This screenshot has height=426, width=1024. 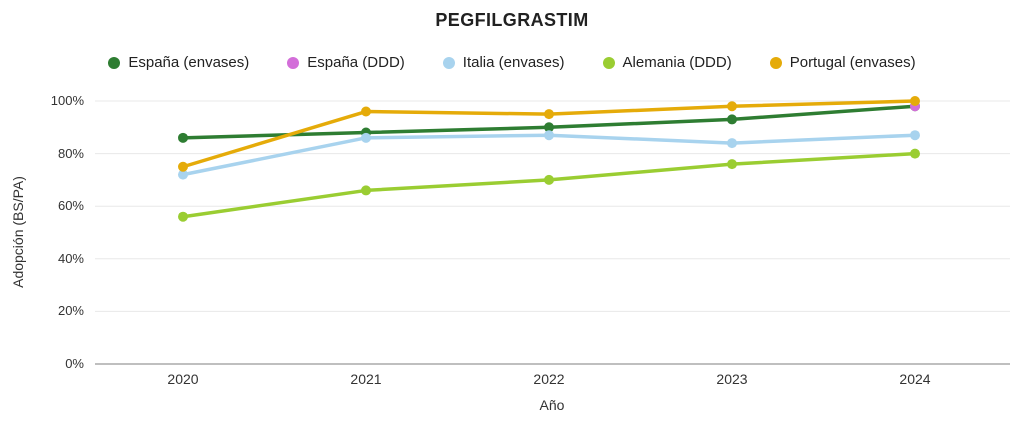 What do you see at coordinates (549, 155) in the screenshot?
I see `series-line-italia-envases` at bounding box center [549, 155].